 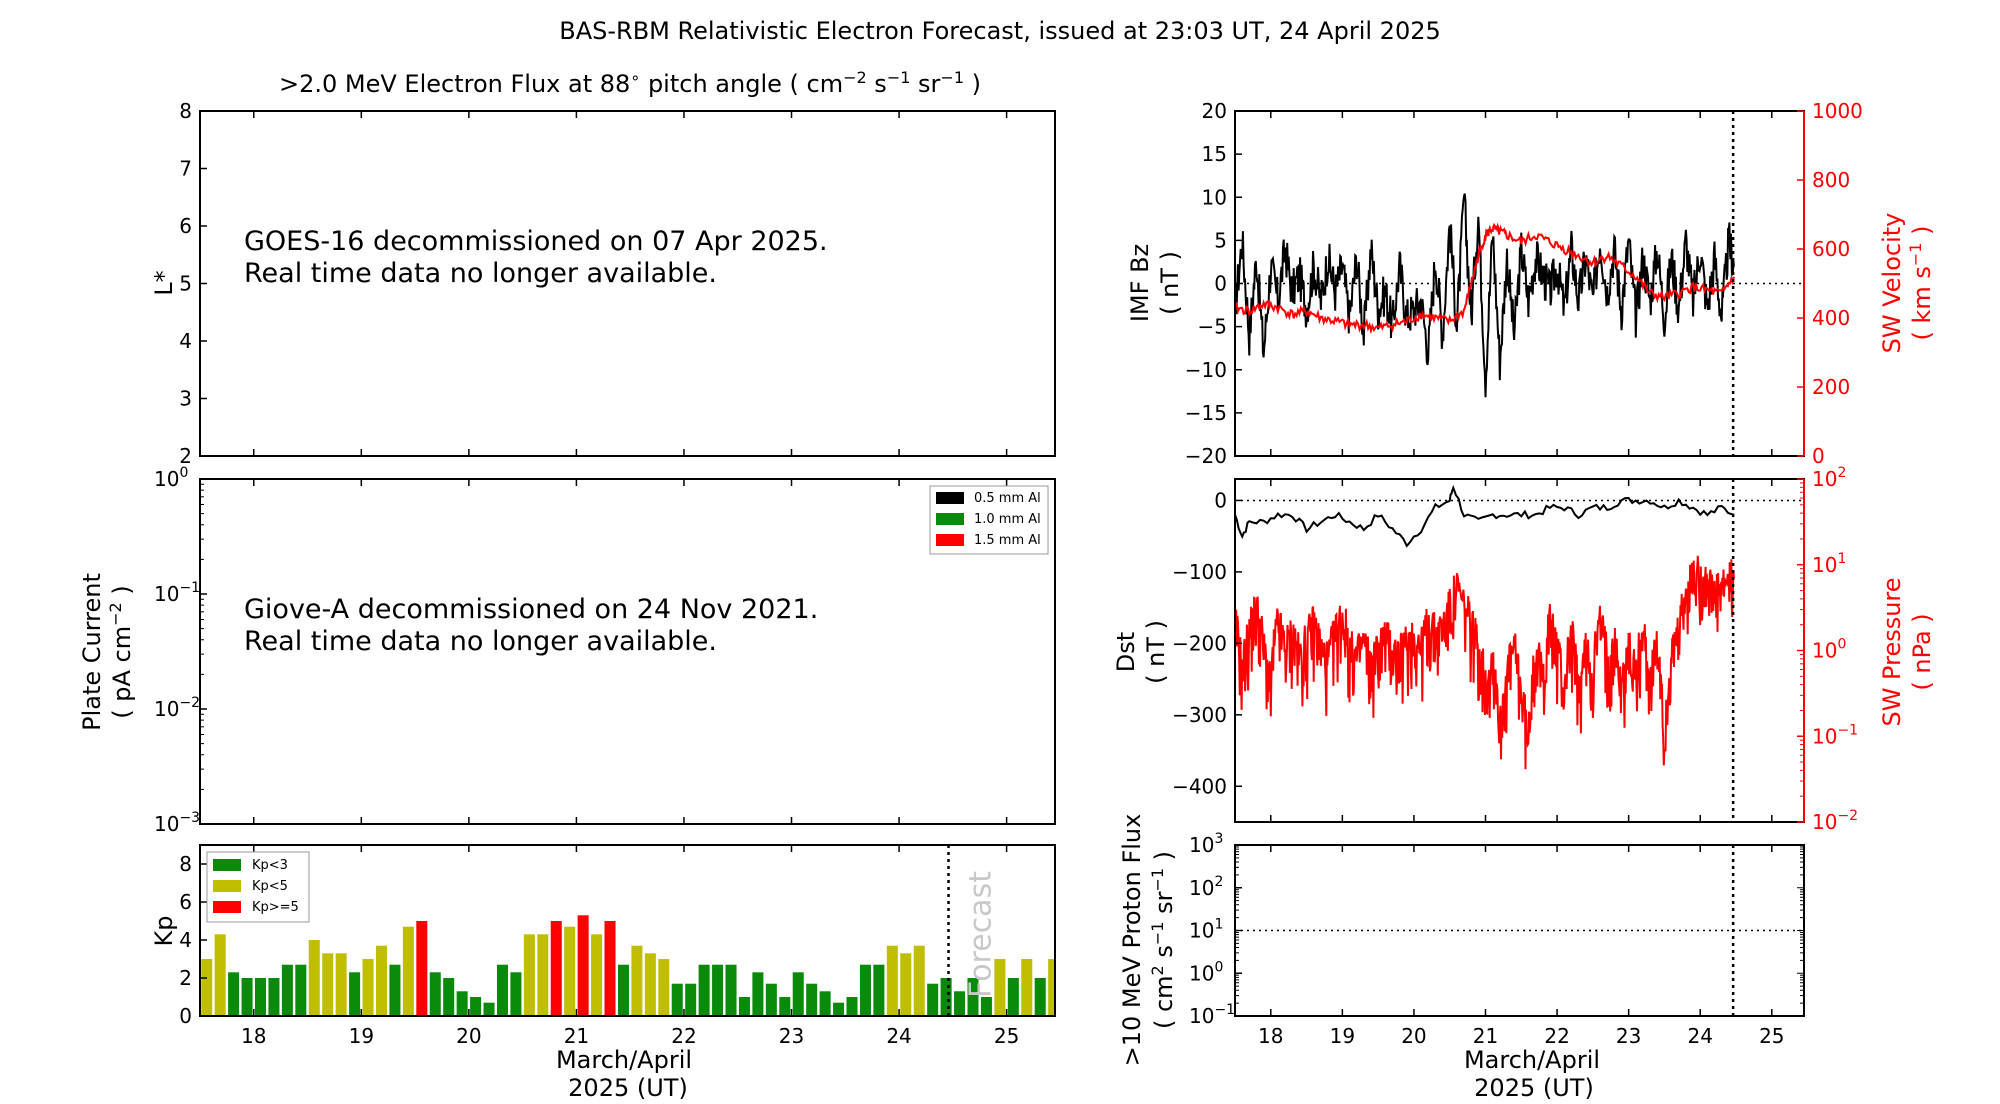 I want to click on kp-x-label-line1: March/April, so click(x=624, y=1060).